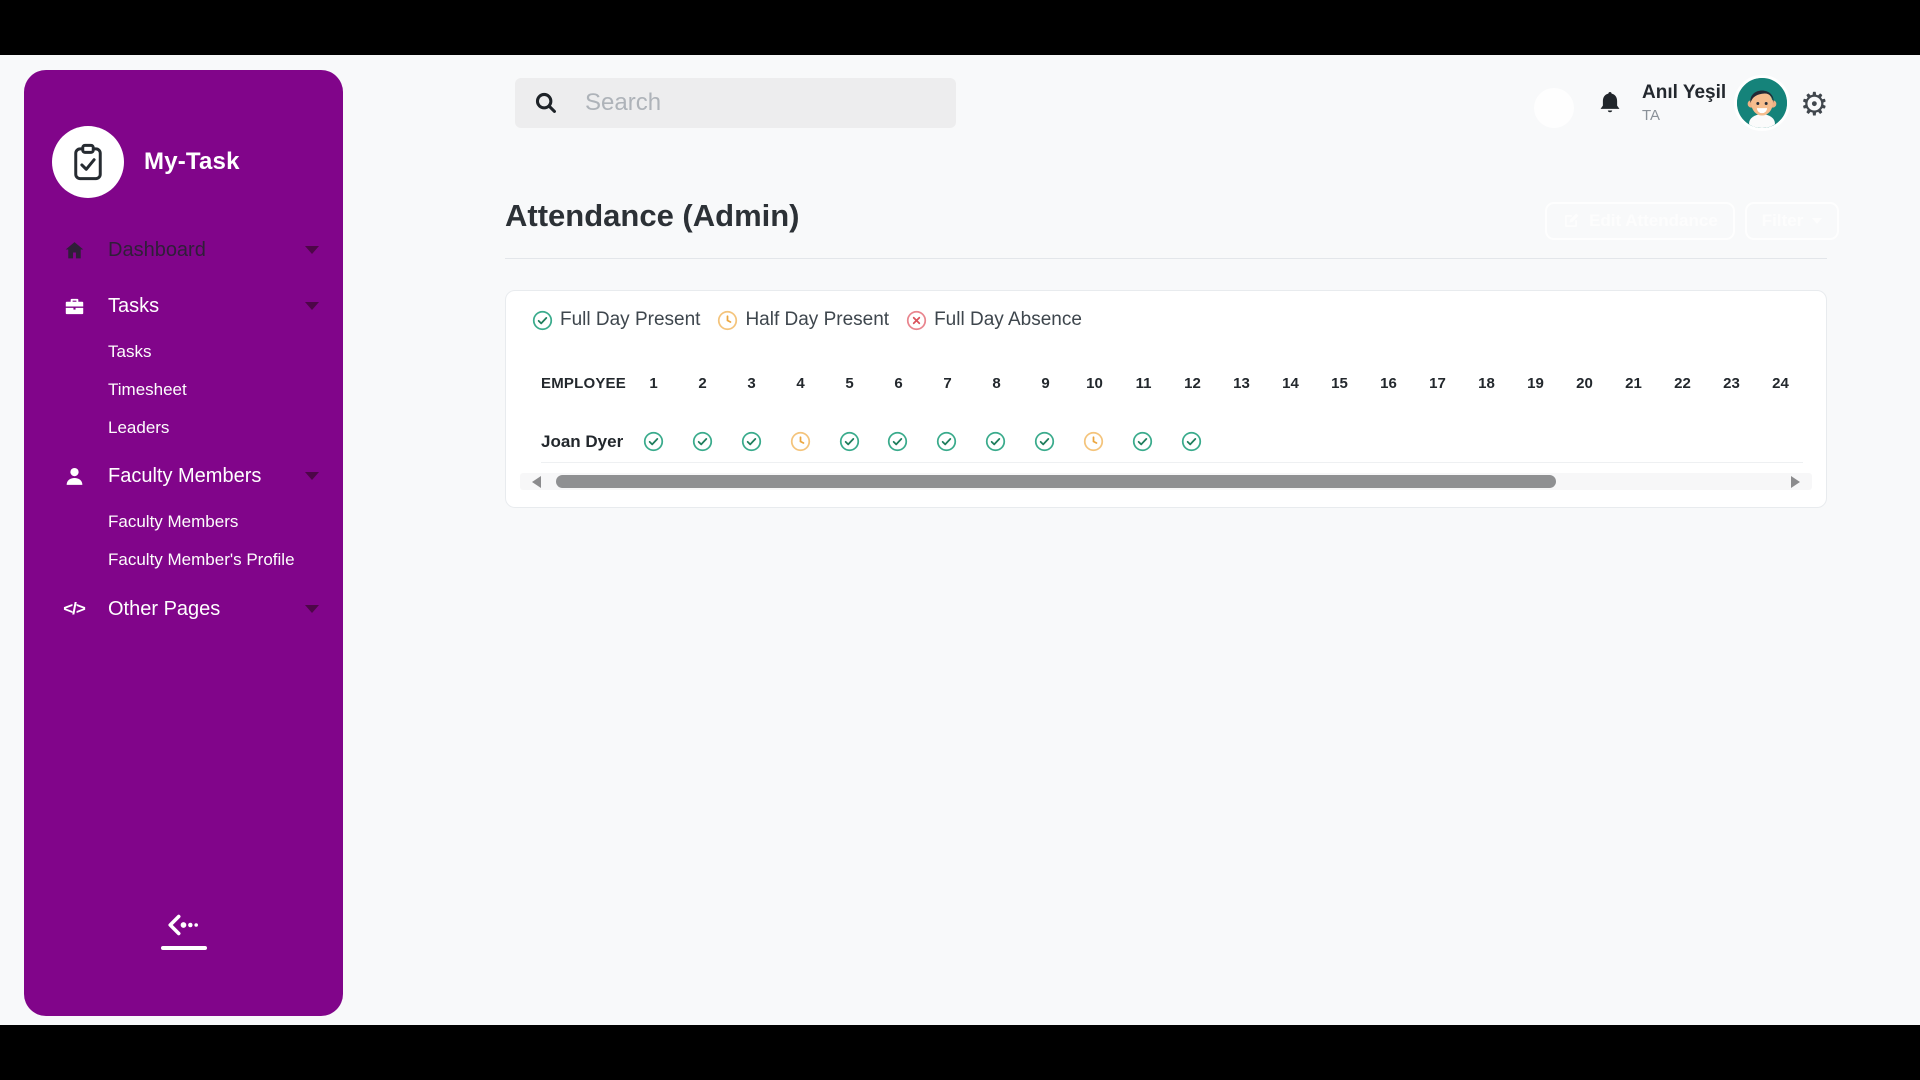  What do you see at coordinates (1792, 221) in the screenshot?
I see `filter-button: Filter` at bounding box center [1792, 221].